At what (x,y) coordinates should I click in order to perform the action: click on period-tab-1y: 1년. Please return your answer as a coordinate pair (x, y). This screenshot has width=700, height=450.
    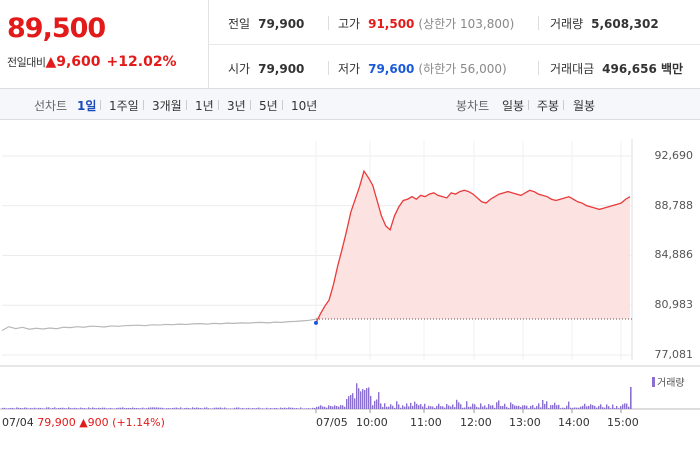
    Looking at the image, I should click on (204, 106).